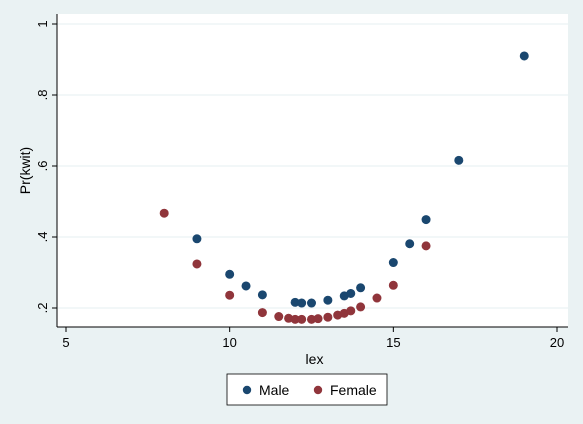 Image resolution: width=583 pixels, height=424 pixels. I want to click on x-axis-label: lex, so click(315, 359).